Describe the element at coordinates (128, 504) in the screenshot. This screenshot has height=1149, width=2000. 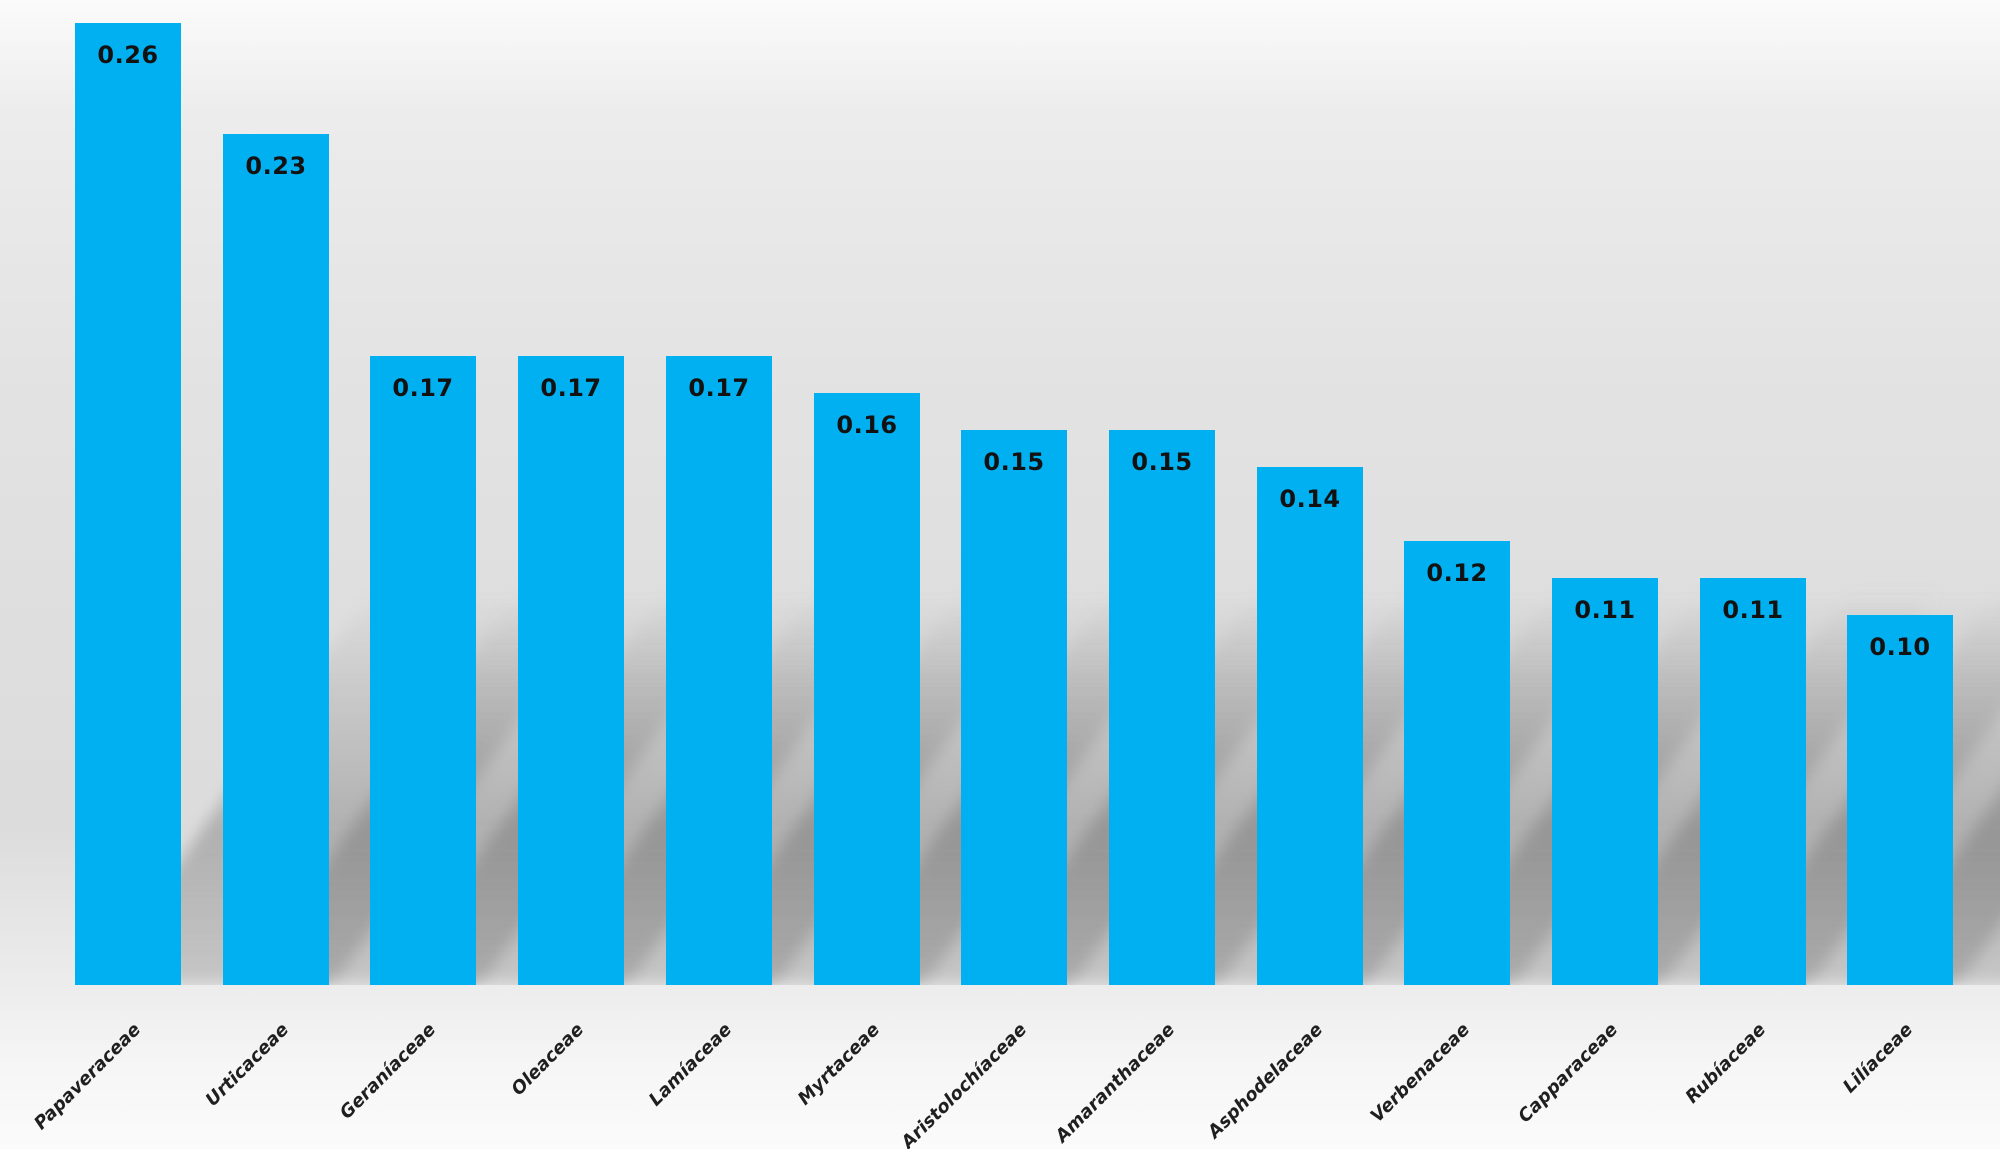
I see `bar: 0.26` at that location.